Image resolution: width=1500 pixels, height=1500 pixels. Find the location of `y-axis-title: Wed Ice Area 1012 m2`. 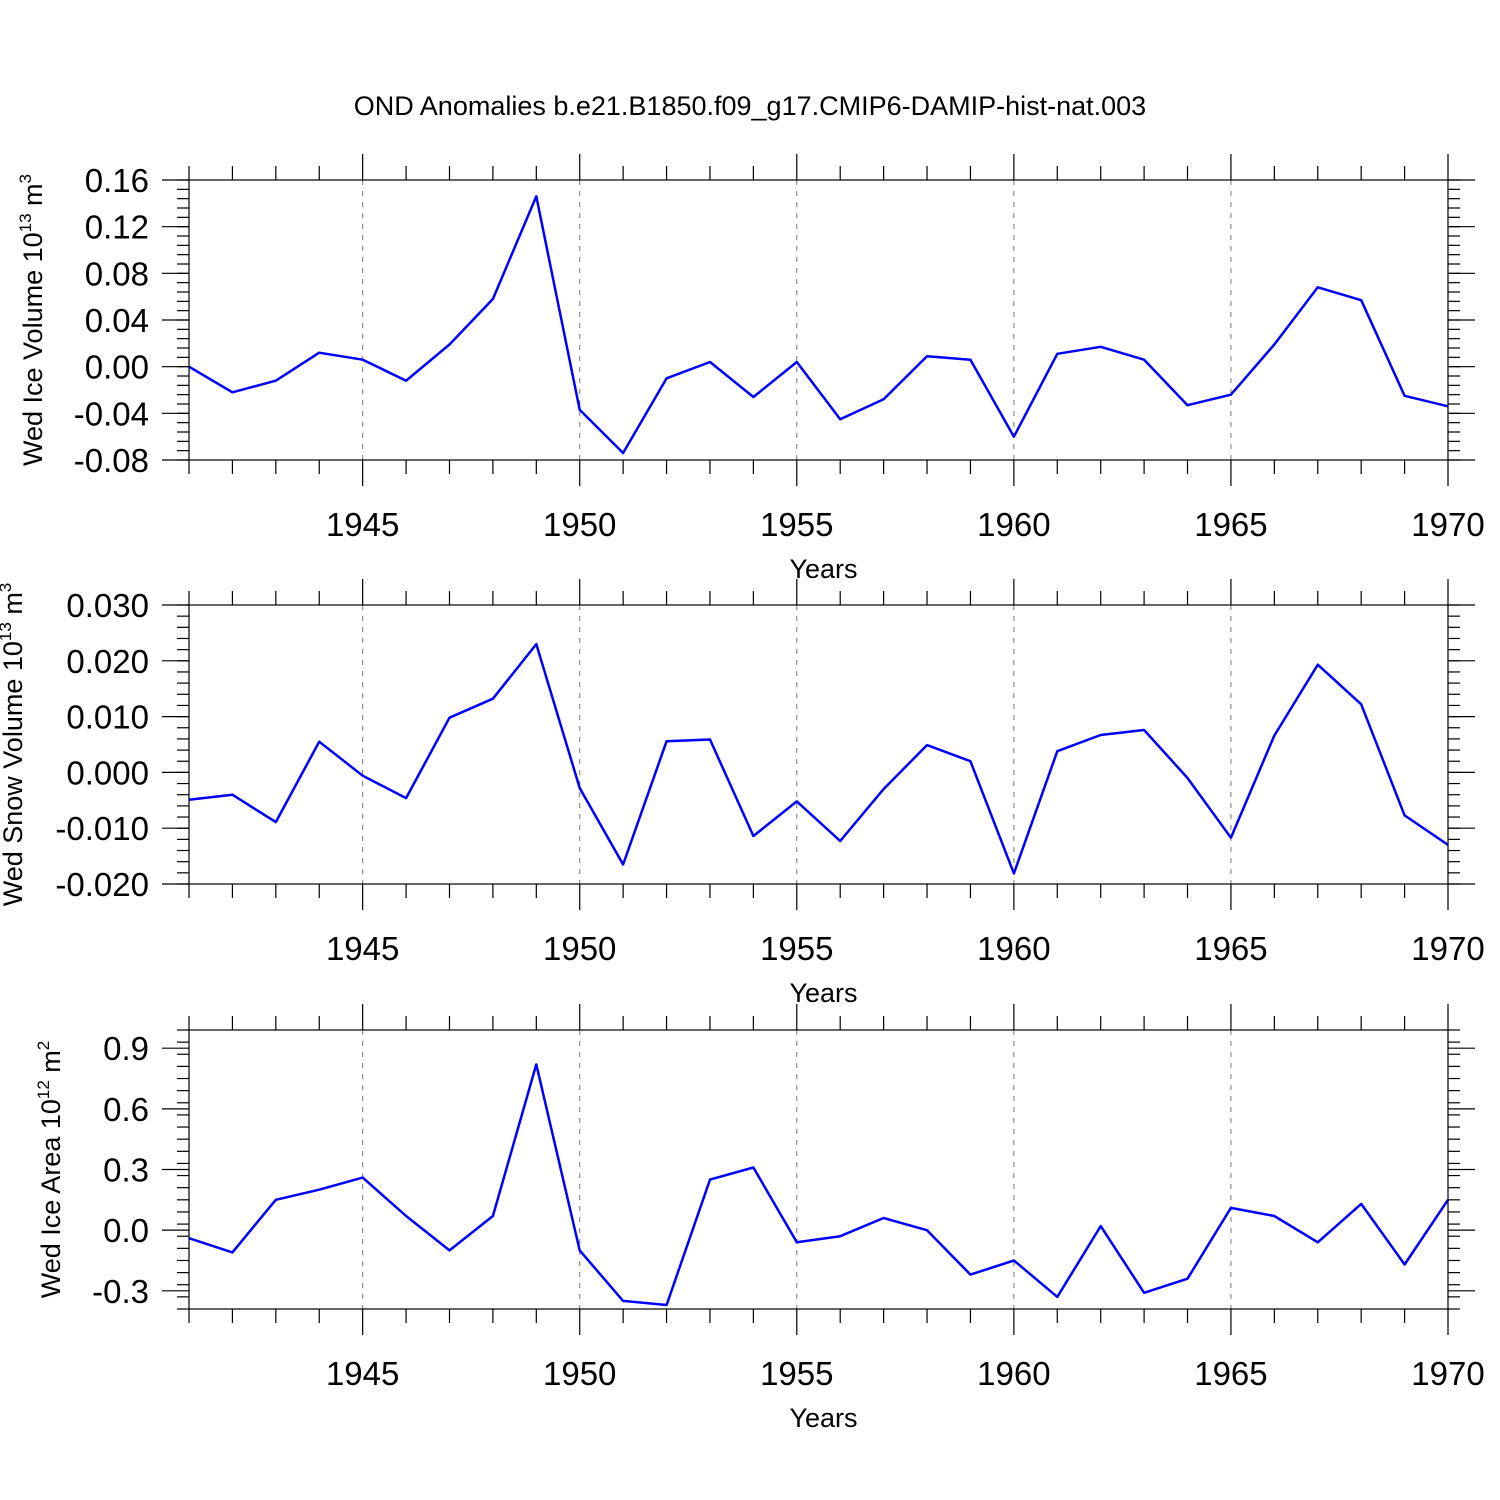

y-axis-title: Wed Ice Area 1012 m2 is located at coordinates (50, 1170).